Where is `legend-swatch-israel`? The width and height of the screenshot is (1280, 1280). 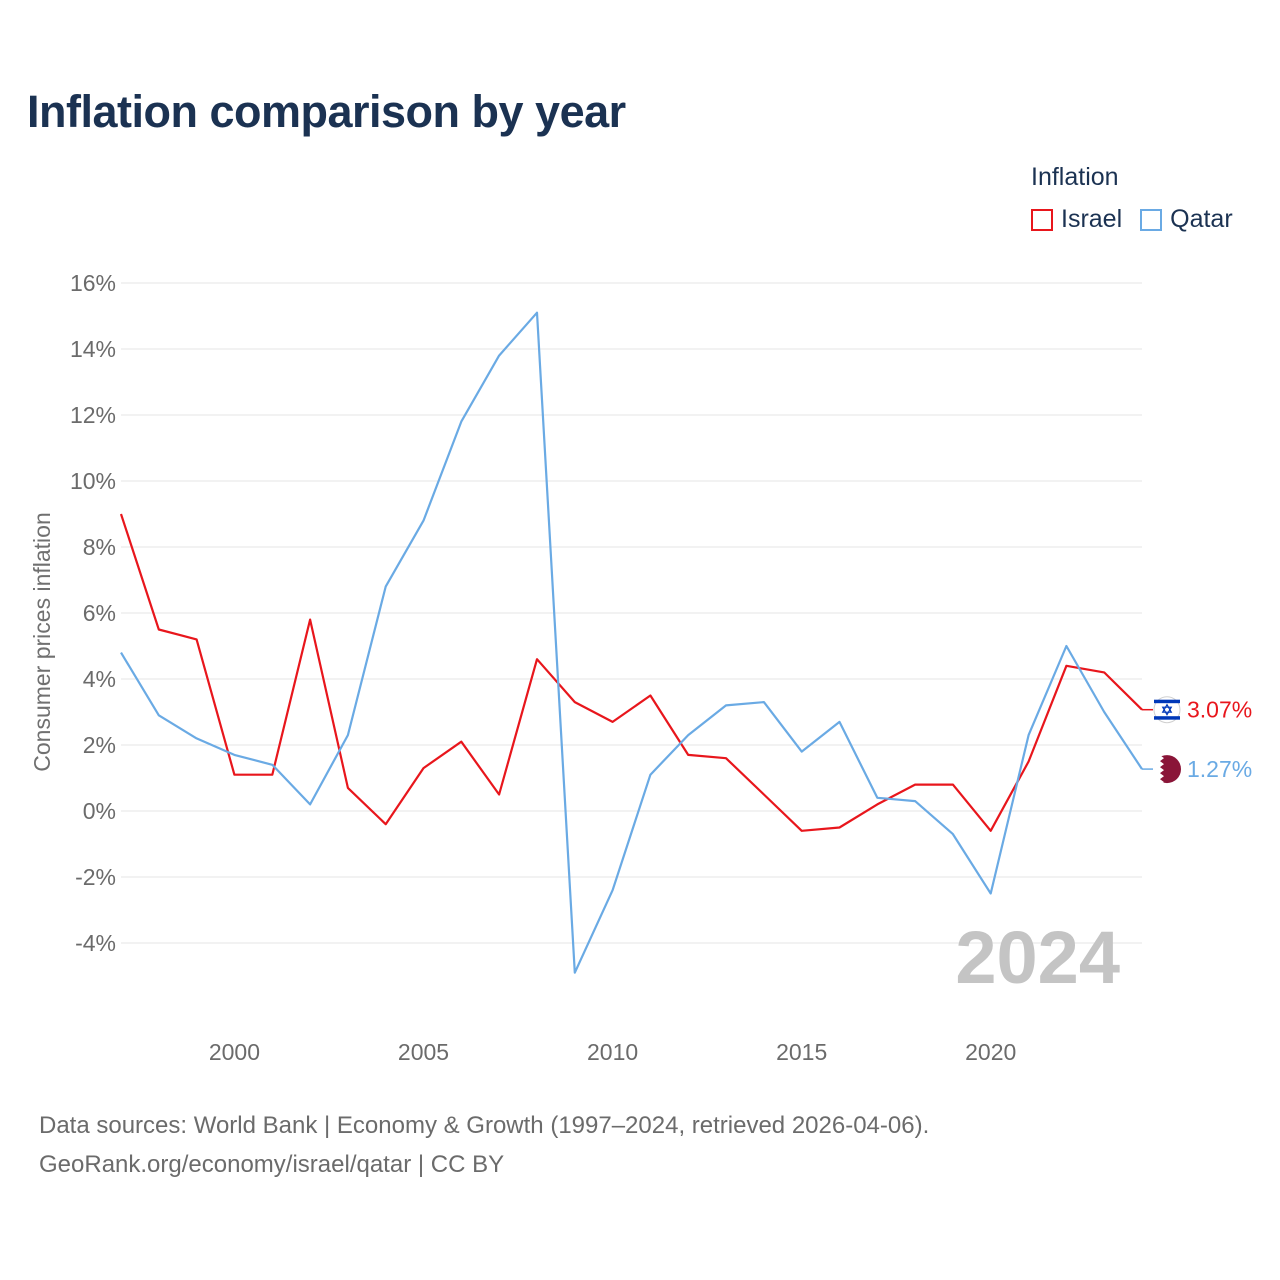
legend-swatch-israel is located at coordinates (1042, 219).